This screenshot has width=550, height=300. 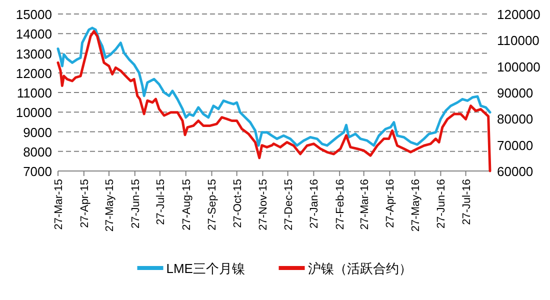 What do you see at coordinates (364, 204) in the screenshot?
I see `x-tick-label: 27-Mar-16` at bounding box center [364, 204].